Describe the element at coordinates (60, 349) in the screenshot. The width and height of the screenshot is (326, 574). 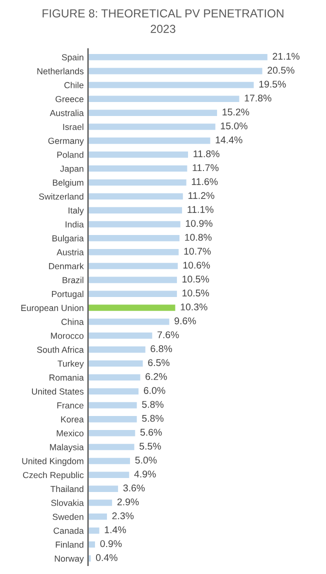
I see `y-tick-label: South Africa` at that location.